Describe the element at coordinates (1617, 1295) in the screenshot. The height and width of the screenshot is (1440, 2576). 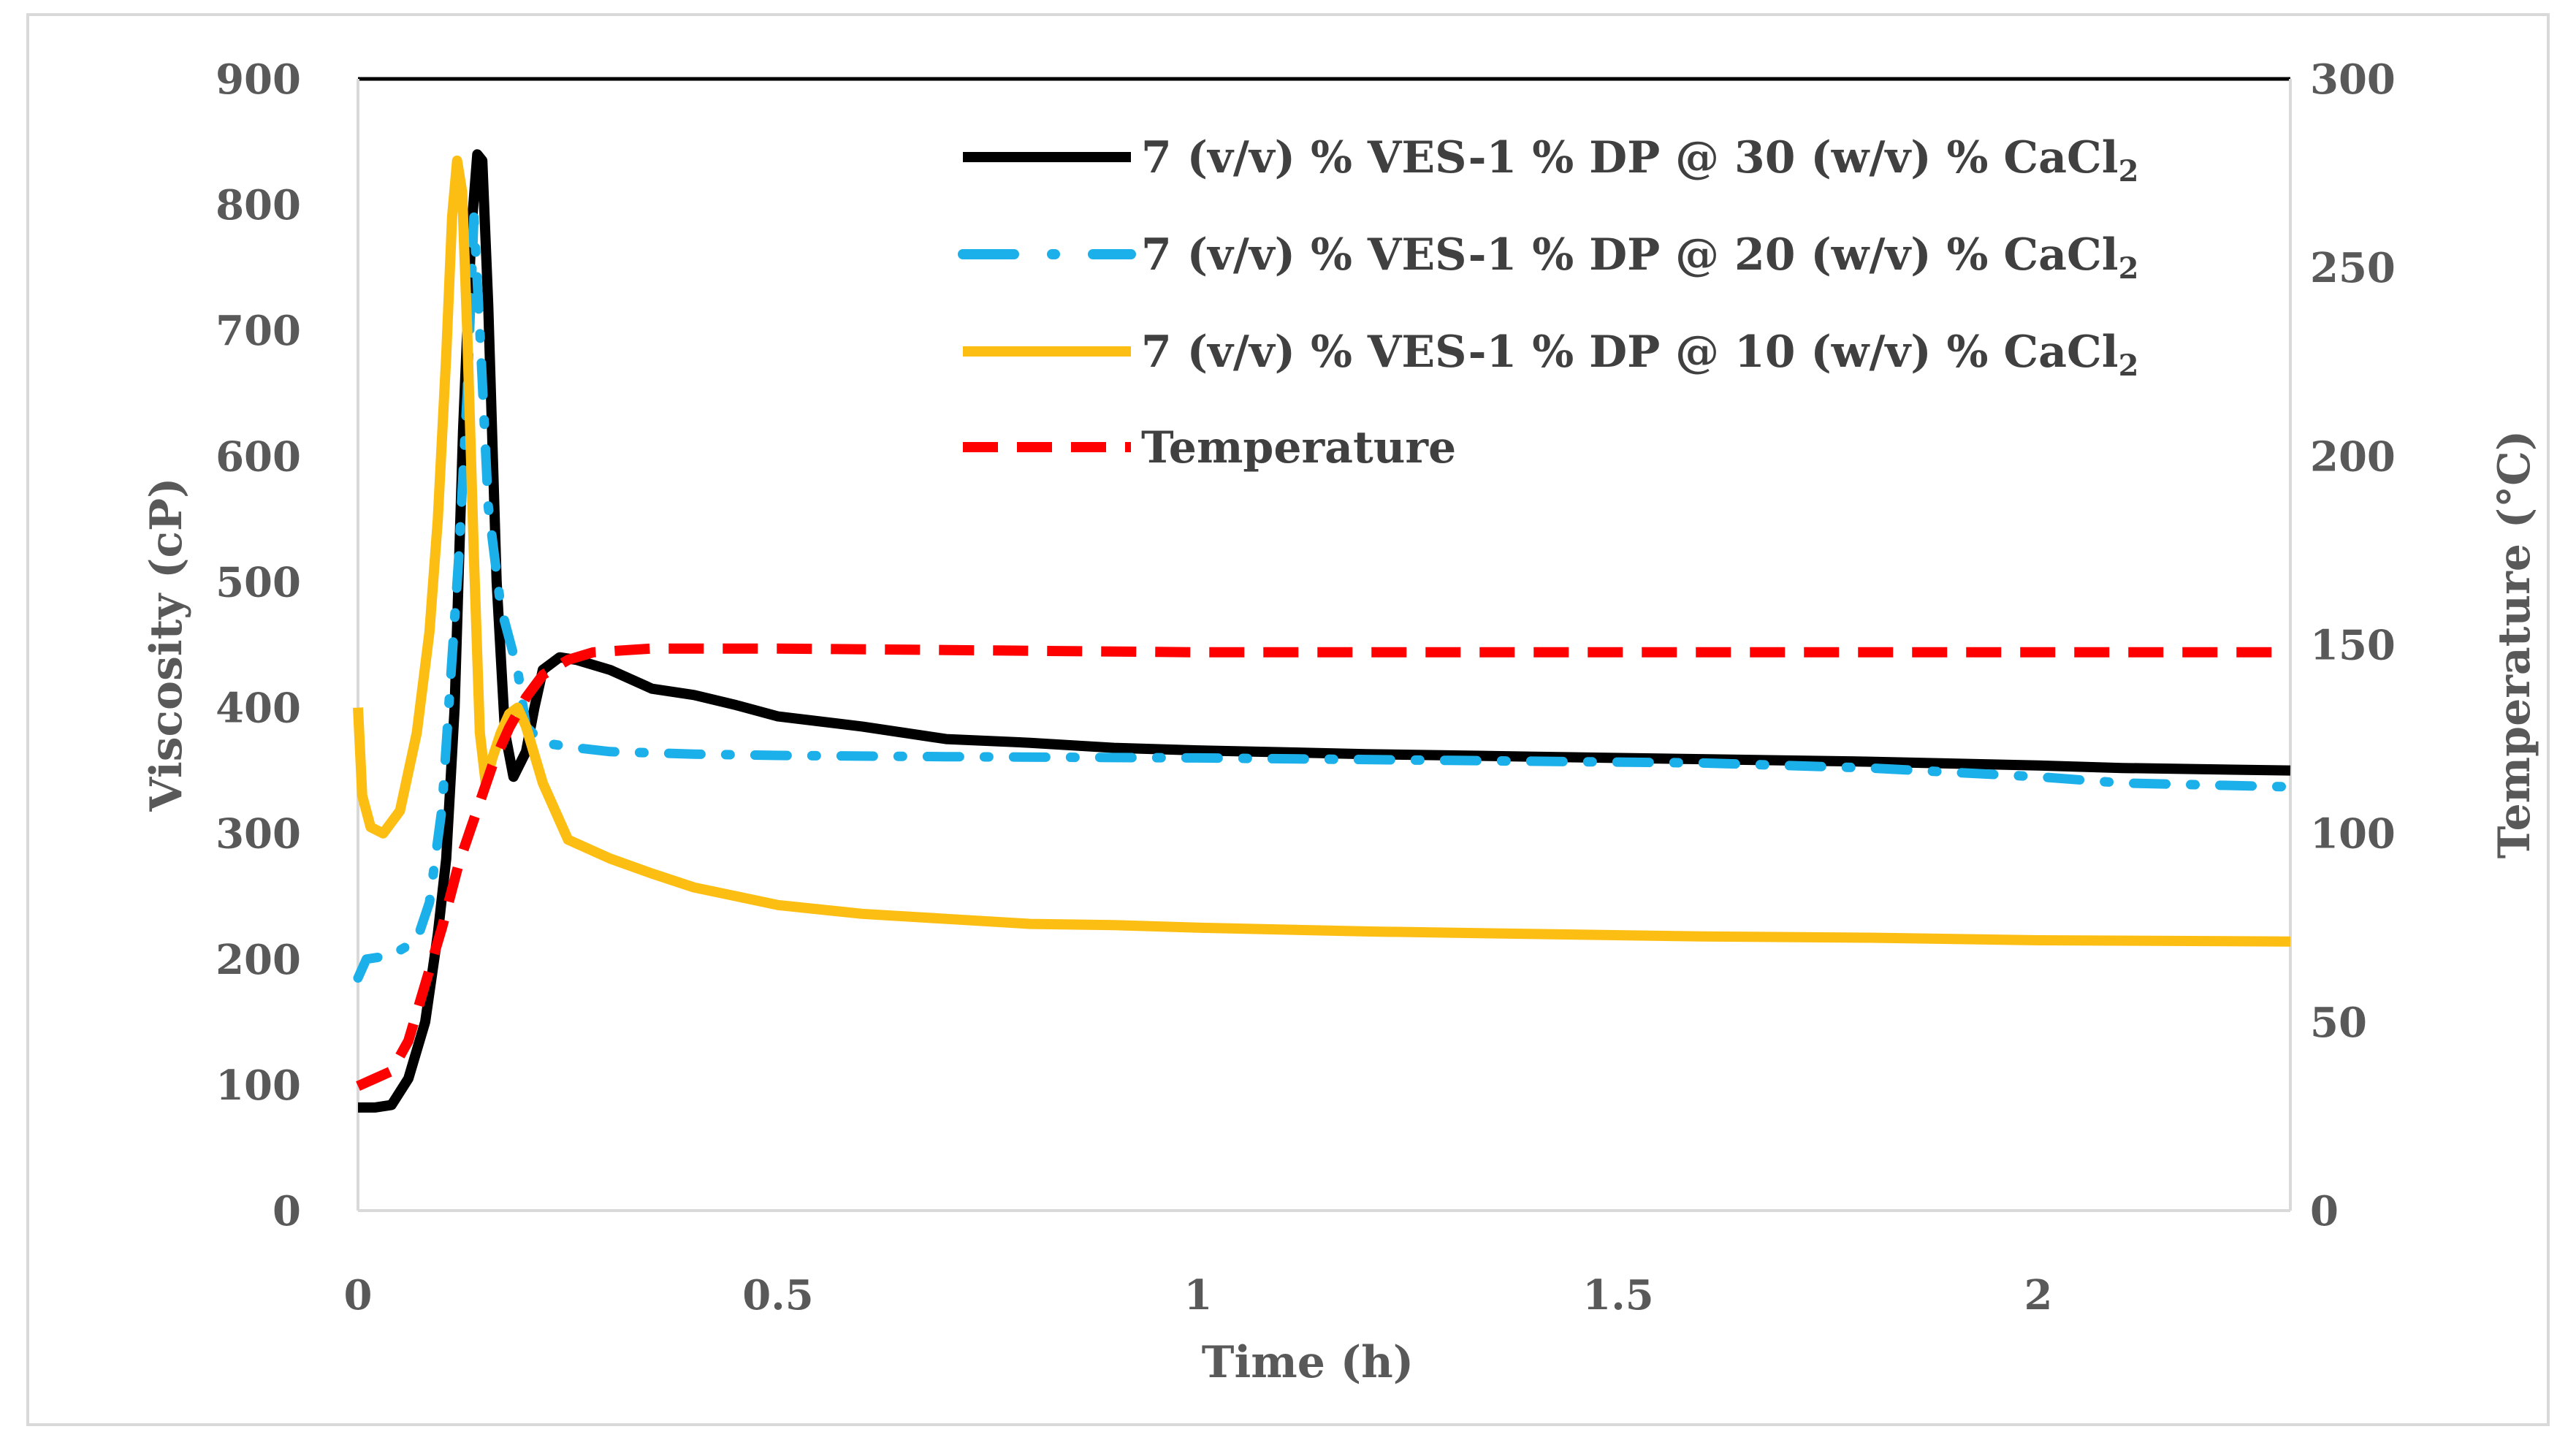
I see `x-tick-label: 1.5` at that location.